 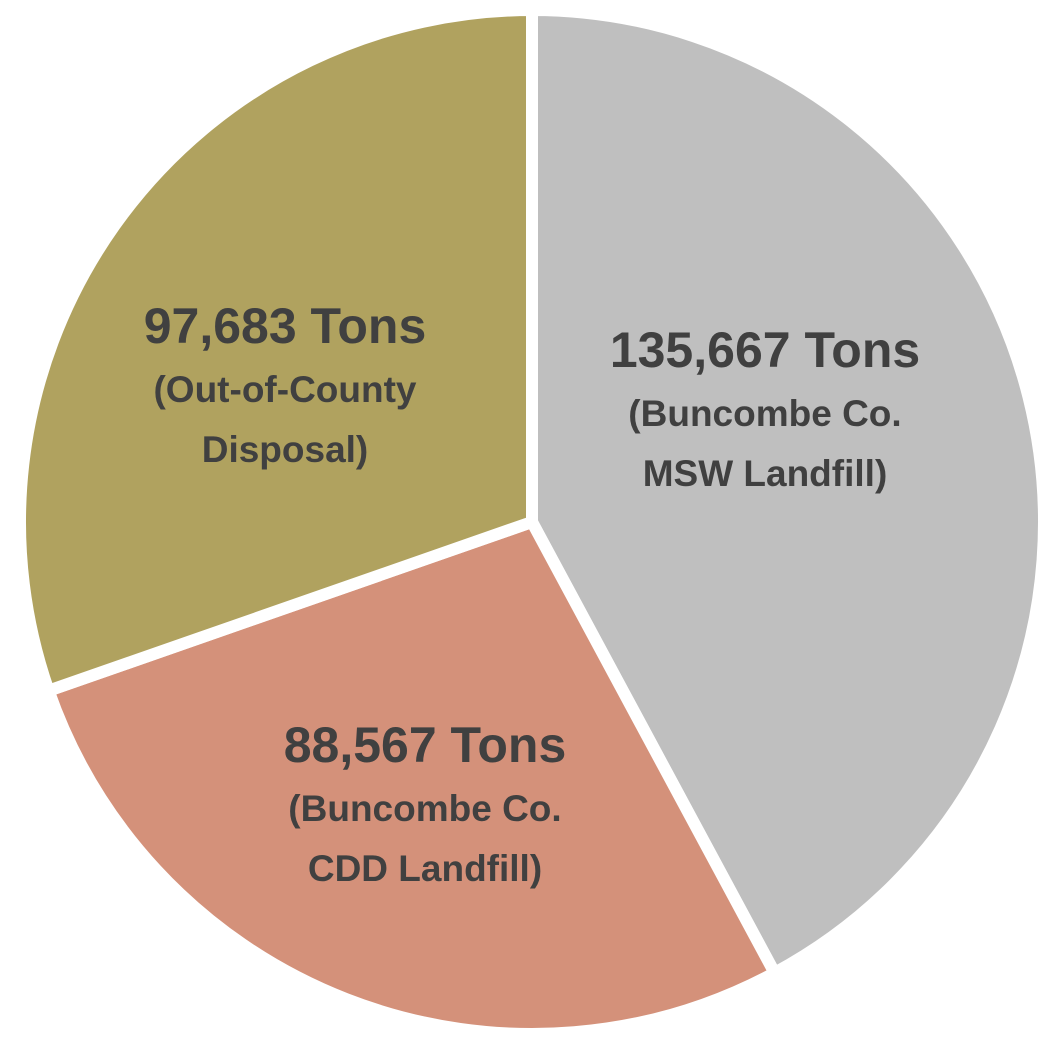 What do you see at coordinates (285, 419) in the screenshot?
I see `slice-label: (Out-of-County Disposal)` at bounding box center [285, 419].